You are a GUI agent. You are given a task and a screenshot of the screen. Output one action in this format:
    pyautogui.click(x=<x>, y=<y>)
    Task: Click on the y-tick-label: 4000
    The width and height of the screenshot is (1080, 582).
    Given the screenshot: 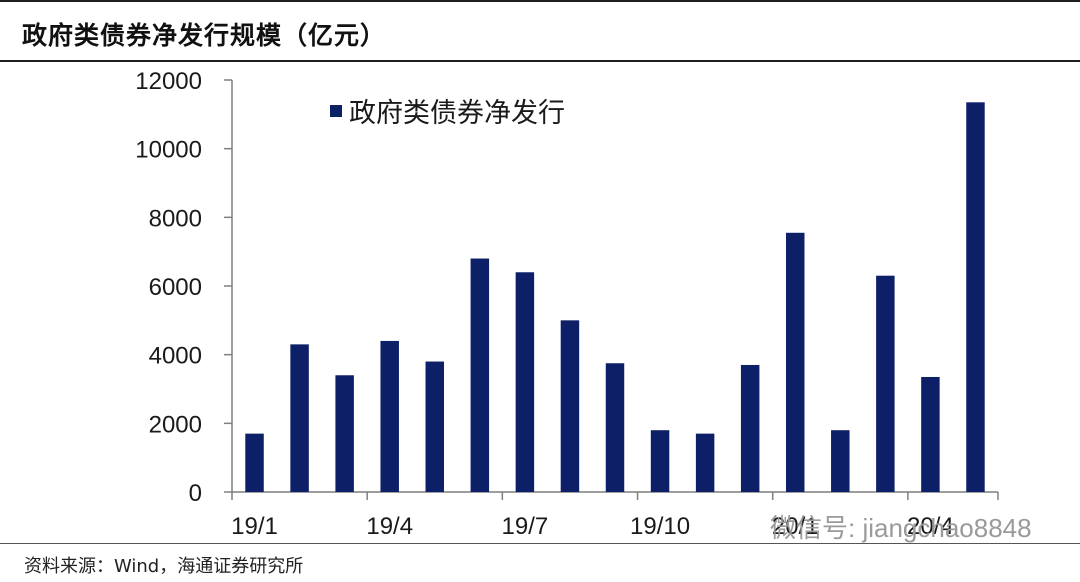 What is the action you would take?
    pyautogui.click(x=175, y=356)
    